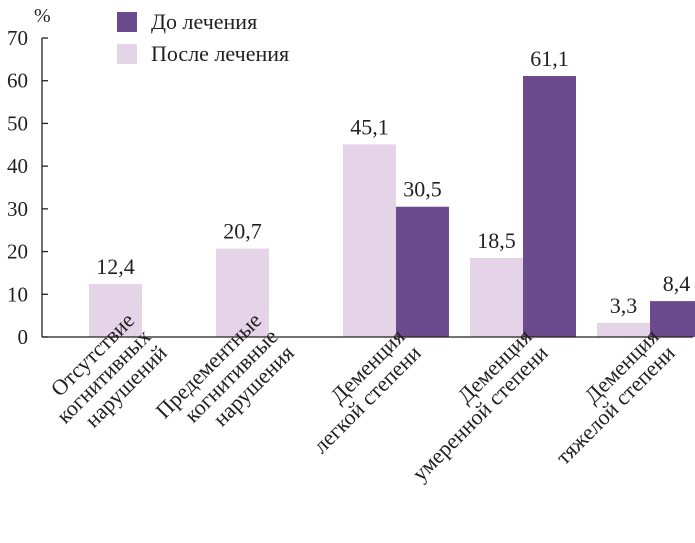 Image resolution: width=695 pixels, height=543 pixels. What do you see at coordinates (17, 123) in the screenshot?
I see `y-tick-label: 50` at bounding box center [17, 123].